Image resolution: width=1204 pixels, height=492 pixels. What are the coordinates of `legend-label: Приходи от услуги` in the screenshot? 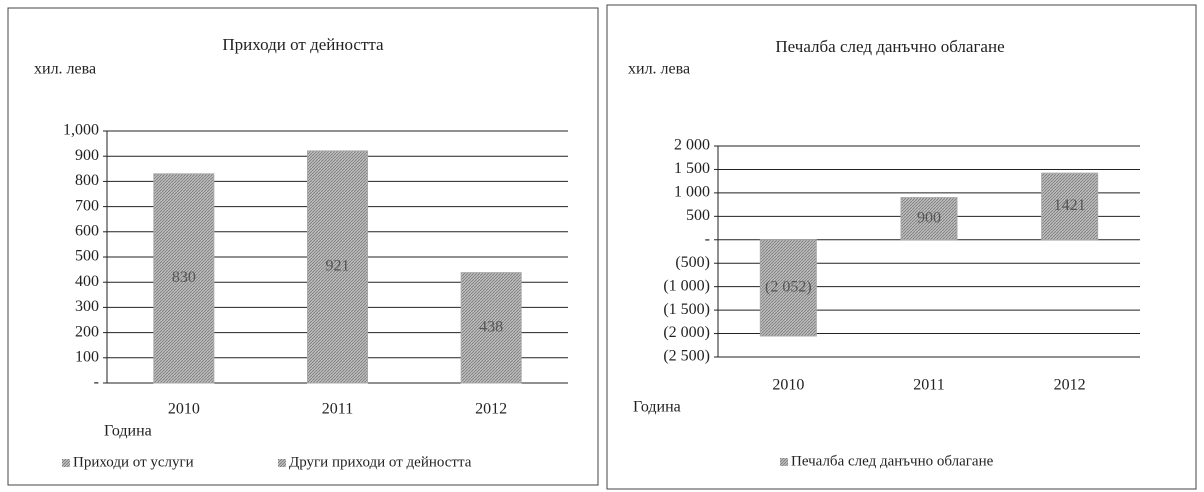 It's located at (133, 462).